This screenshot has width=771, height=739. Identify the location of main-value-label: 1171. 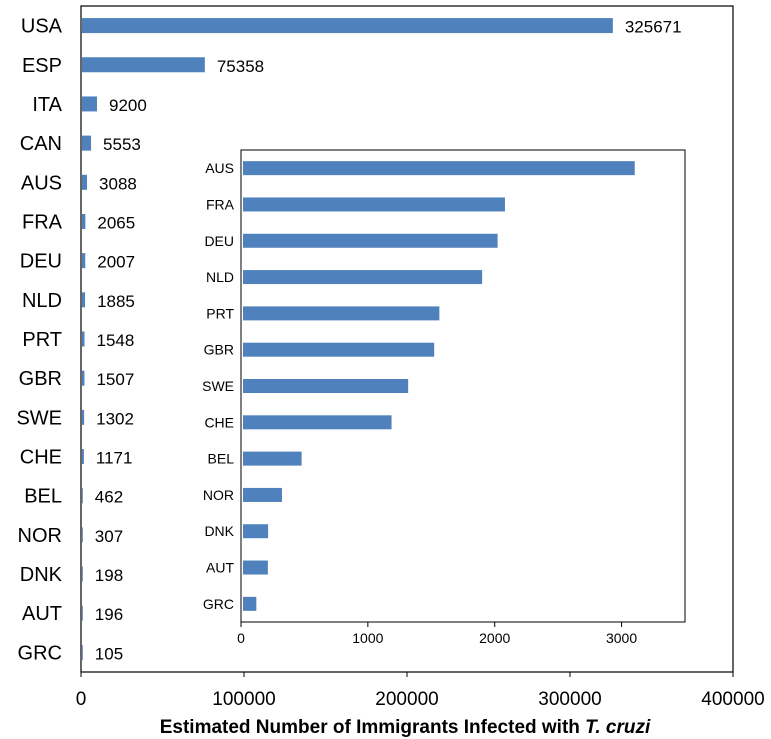
(114, 458).